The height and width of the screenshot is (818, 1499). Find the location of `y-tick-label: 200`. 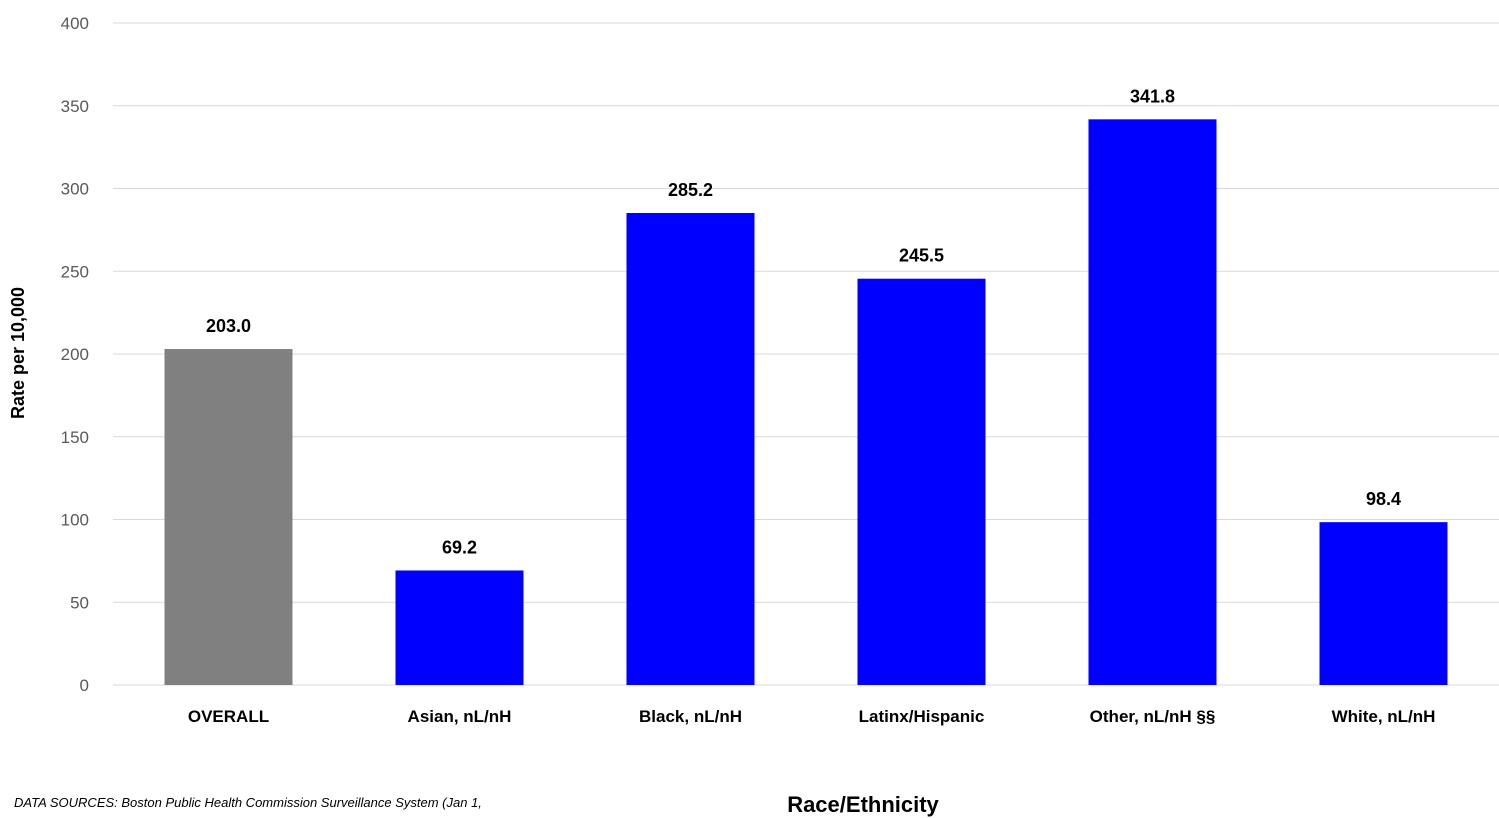

y-tick-label: 200 is located at coordinates (75, 354).